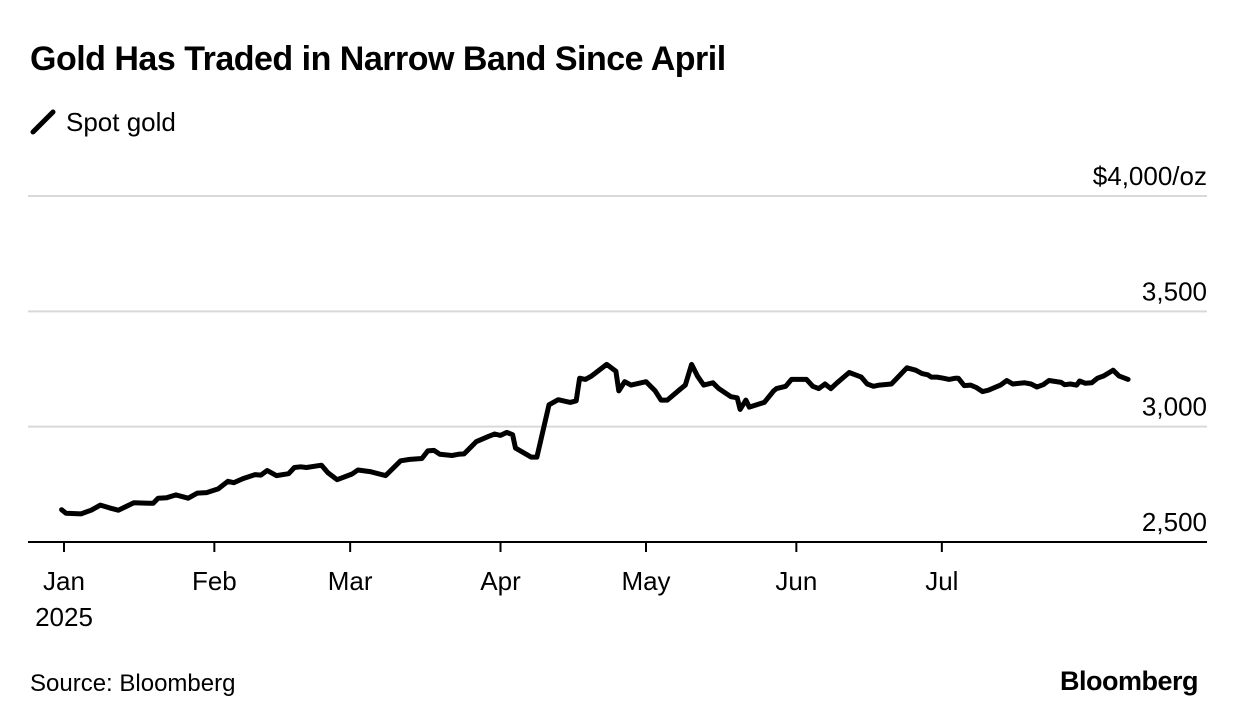 The height and width of the screenshot is (726, 1236). What do you see at coordinates (350, 581) in the screenshot?
I see `x-tick-label-mar: Mar` at bounding box center [350, 581].